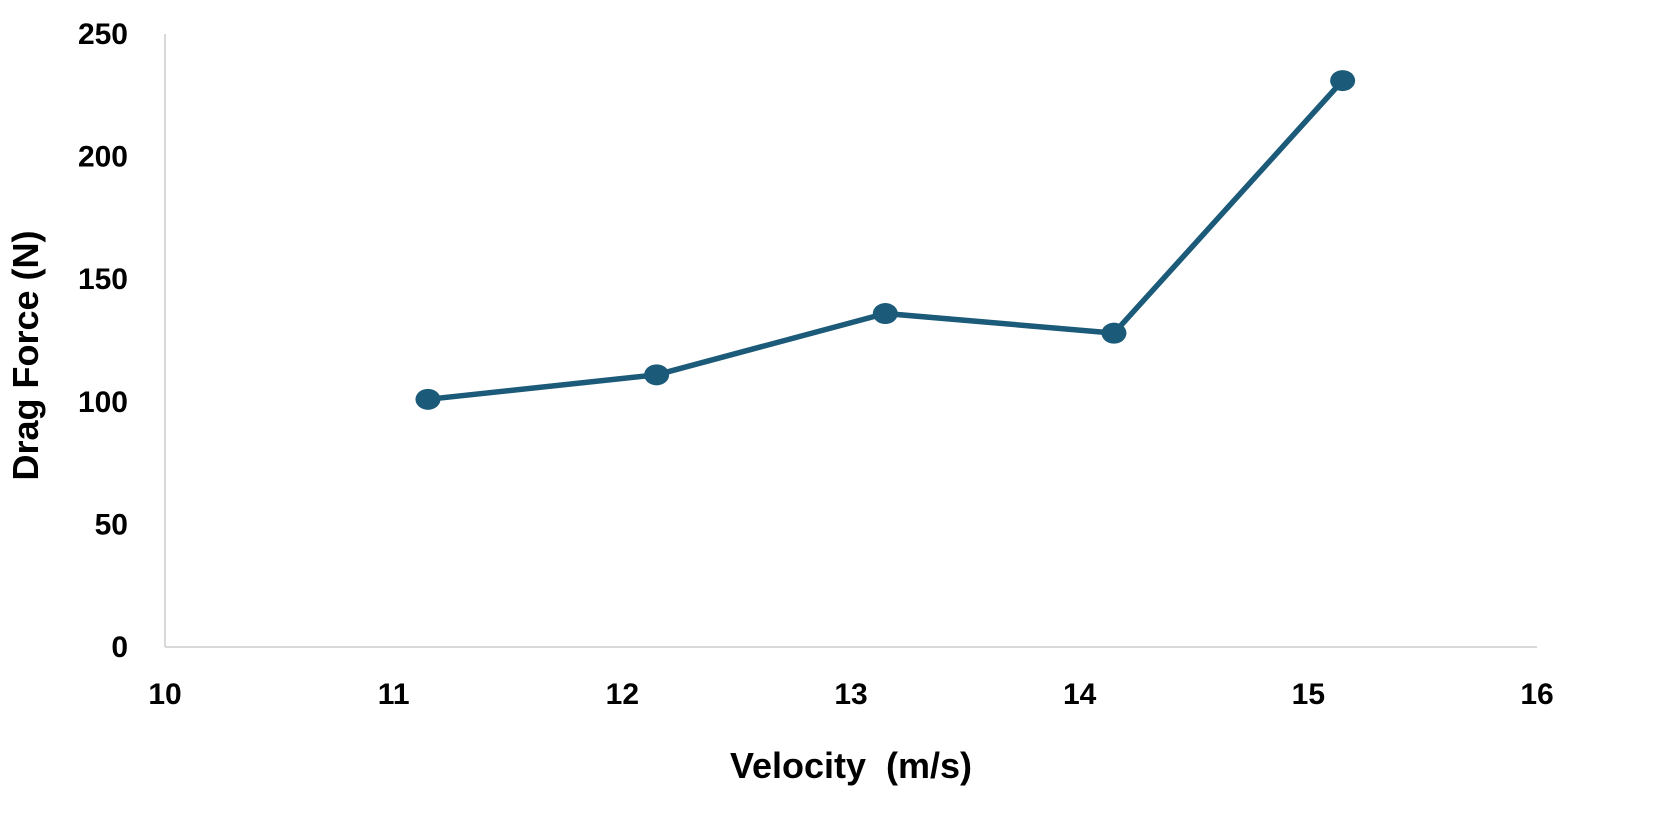 This screenshot has width=1653, height=826. I want to click on x-tick-label: 13, so click(850, 694).